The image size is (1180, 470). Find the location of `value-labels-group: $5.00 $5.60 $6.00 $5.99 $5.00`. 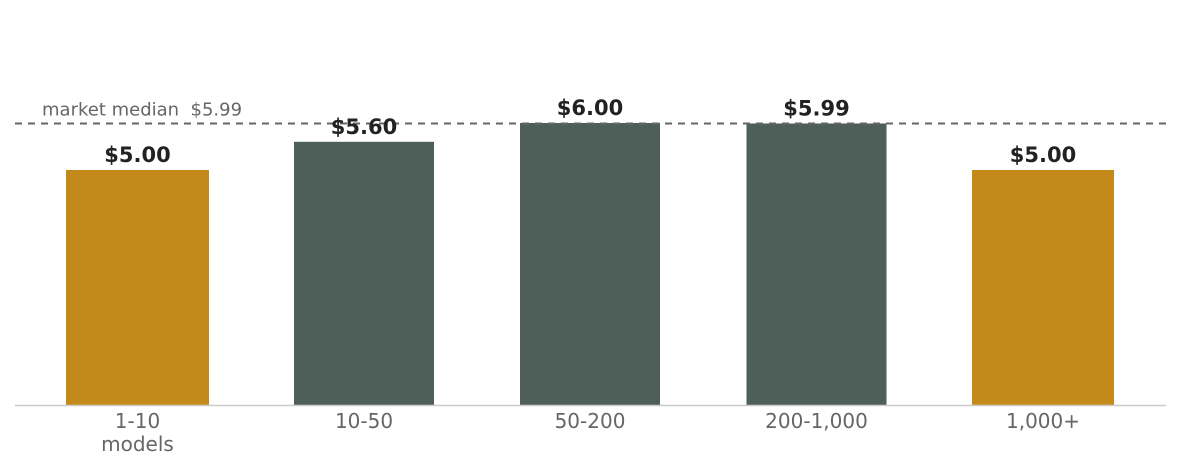

value-labels-group: $5.00 $5.60 $6.00 $5.99 $5.00 is located at coordinates (590, 131).